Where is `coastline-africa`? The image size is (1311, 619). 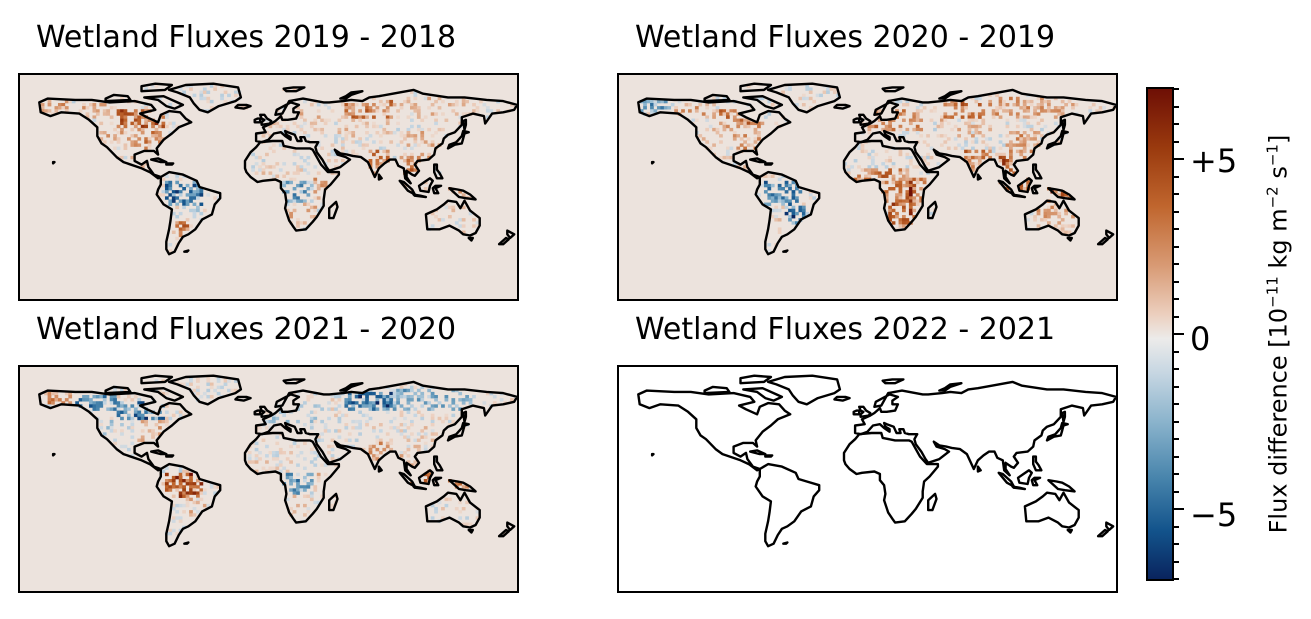
coastline-africa is located at coordinates (891, 477).